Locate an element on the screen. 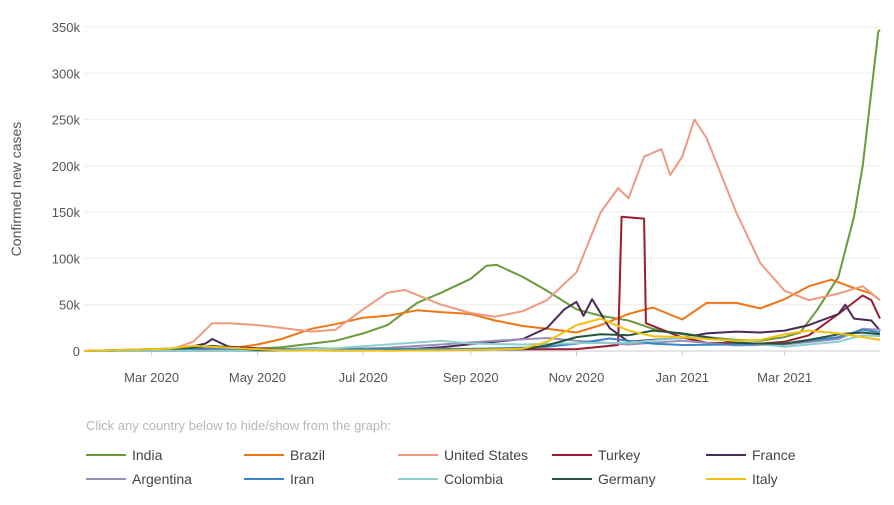 The image size is (894, 505). x-tick-label: Jul 2020 is located at coordinates (363, 377).